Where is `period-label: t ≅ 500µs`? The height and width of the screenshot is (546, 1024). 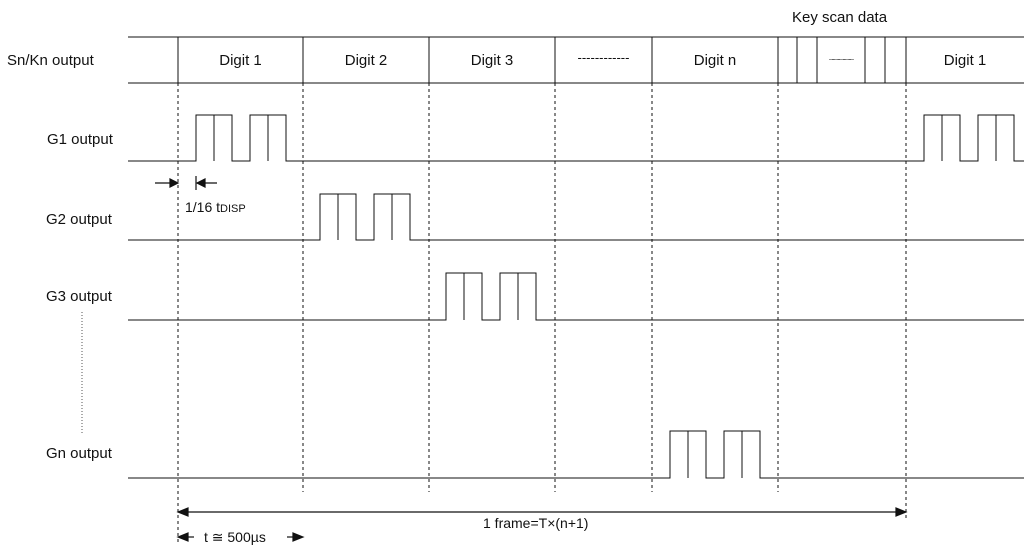
period-label: t ≅ 500µs is located at coordinates (235, 537).